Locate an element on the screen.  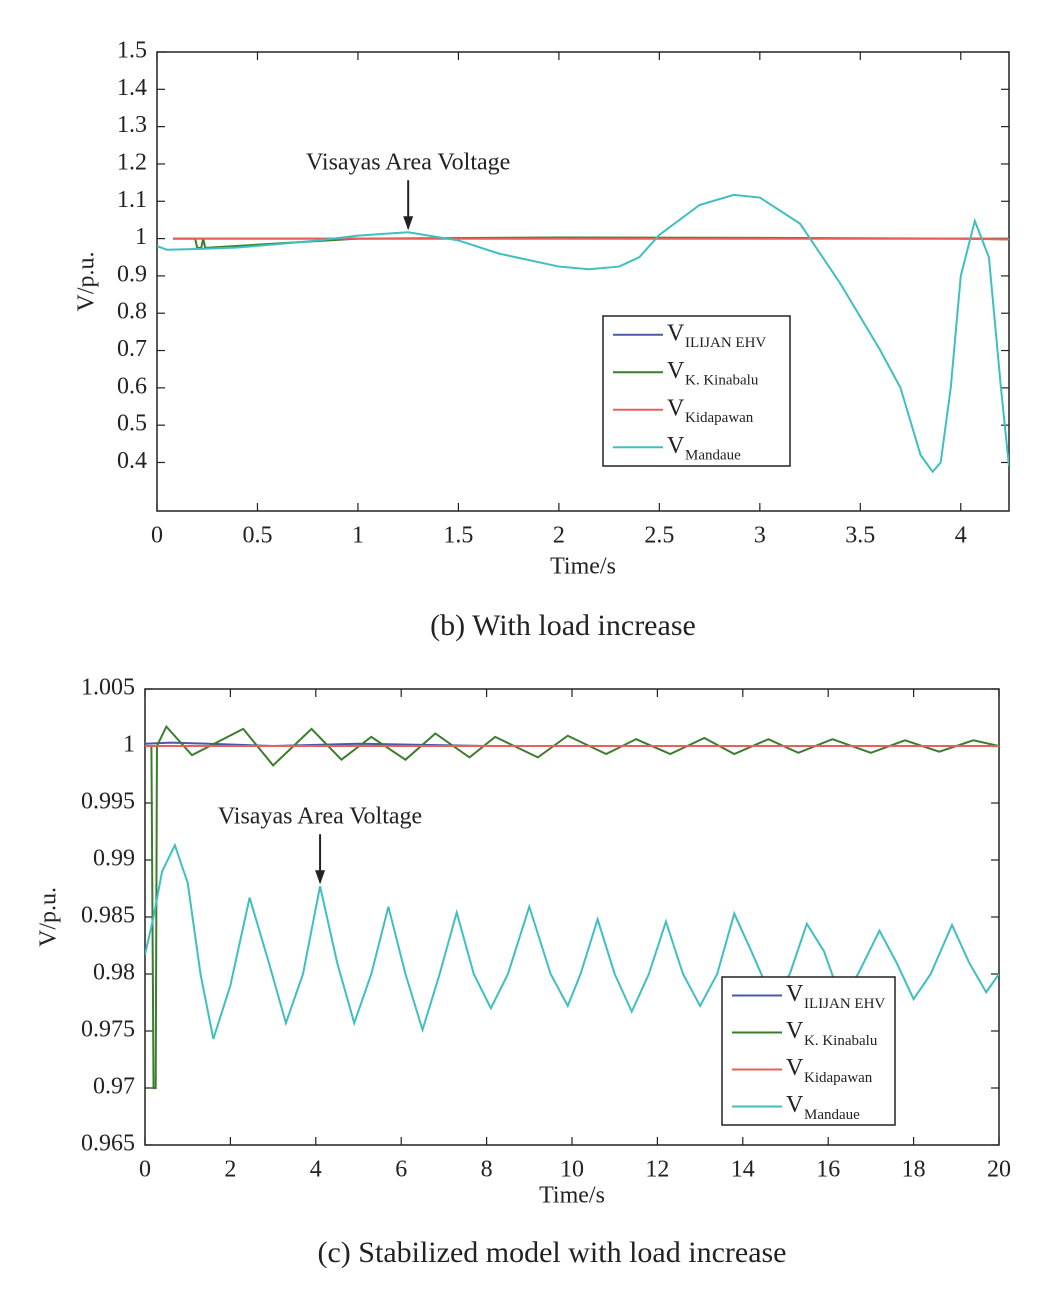
y-tick-label: 0.975 is located at coordinates (108, 1030).